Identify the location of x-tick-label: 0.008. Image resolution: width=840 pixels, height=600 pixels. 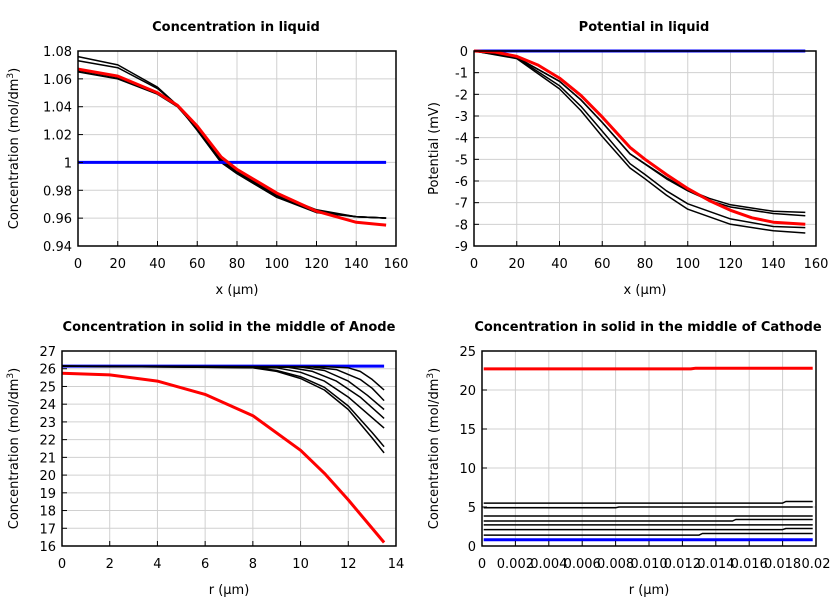
(615, 564).